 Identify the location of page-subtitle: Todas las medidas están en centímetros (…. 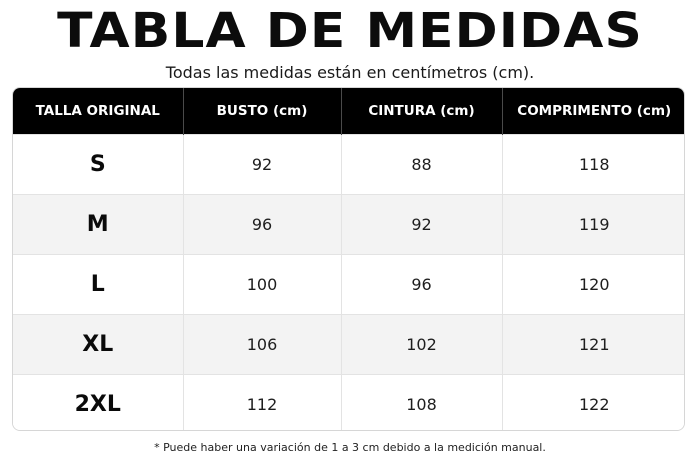
(350, 72).